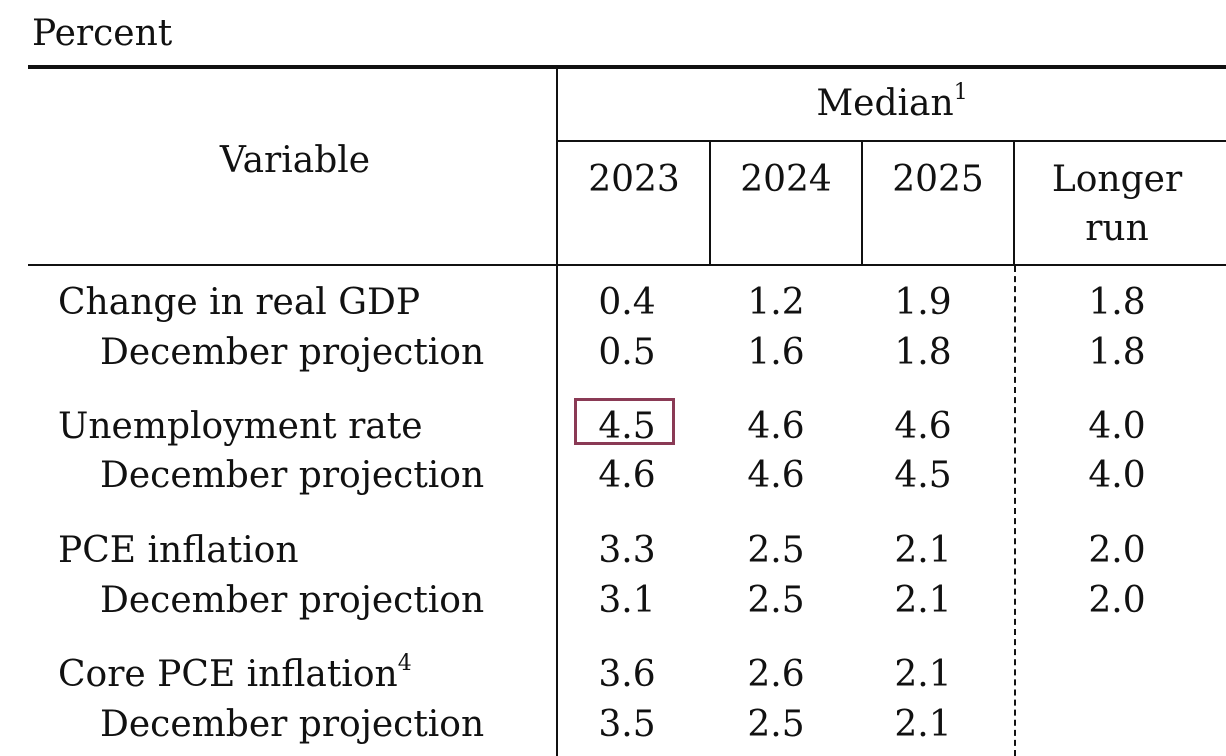  What do you see at coordinates (404, 663) in the screenshot?
I see `core-pce-footnote-marker: 4` at bounding box center [404, 663].